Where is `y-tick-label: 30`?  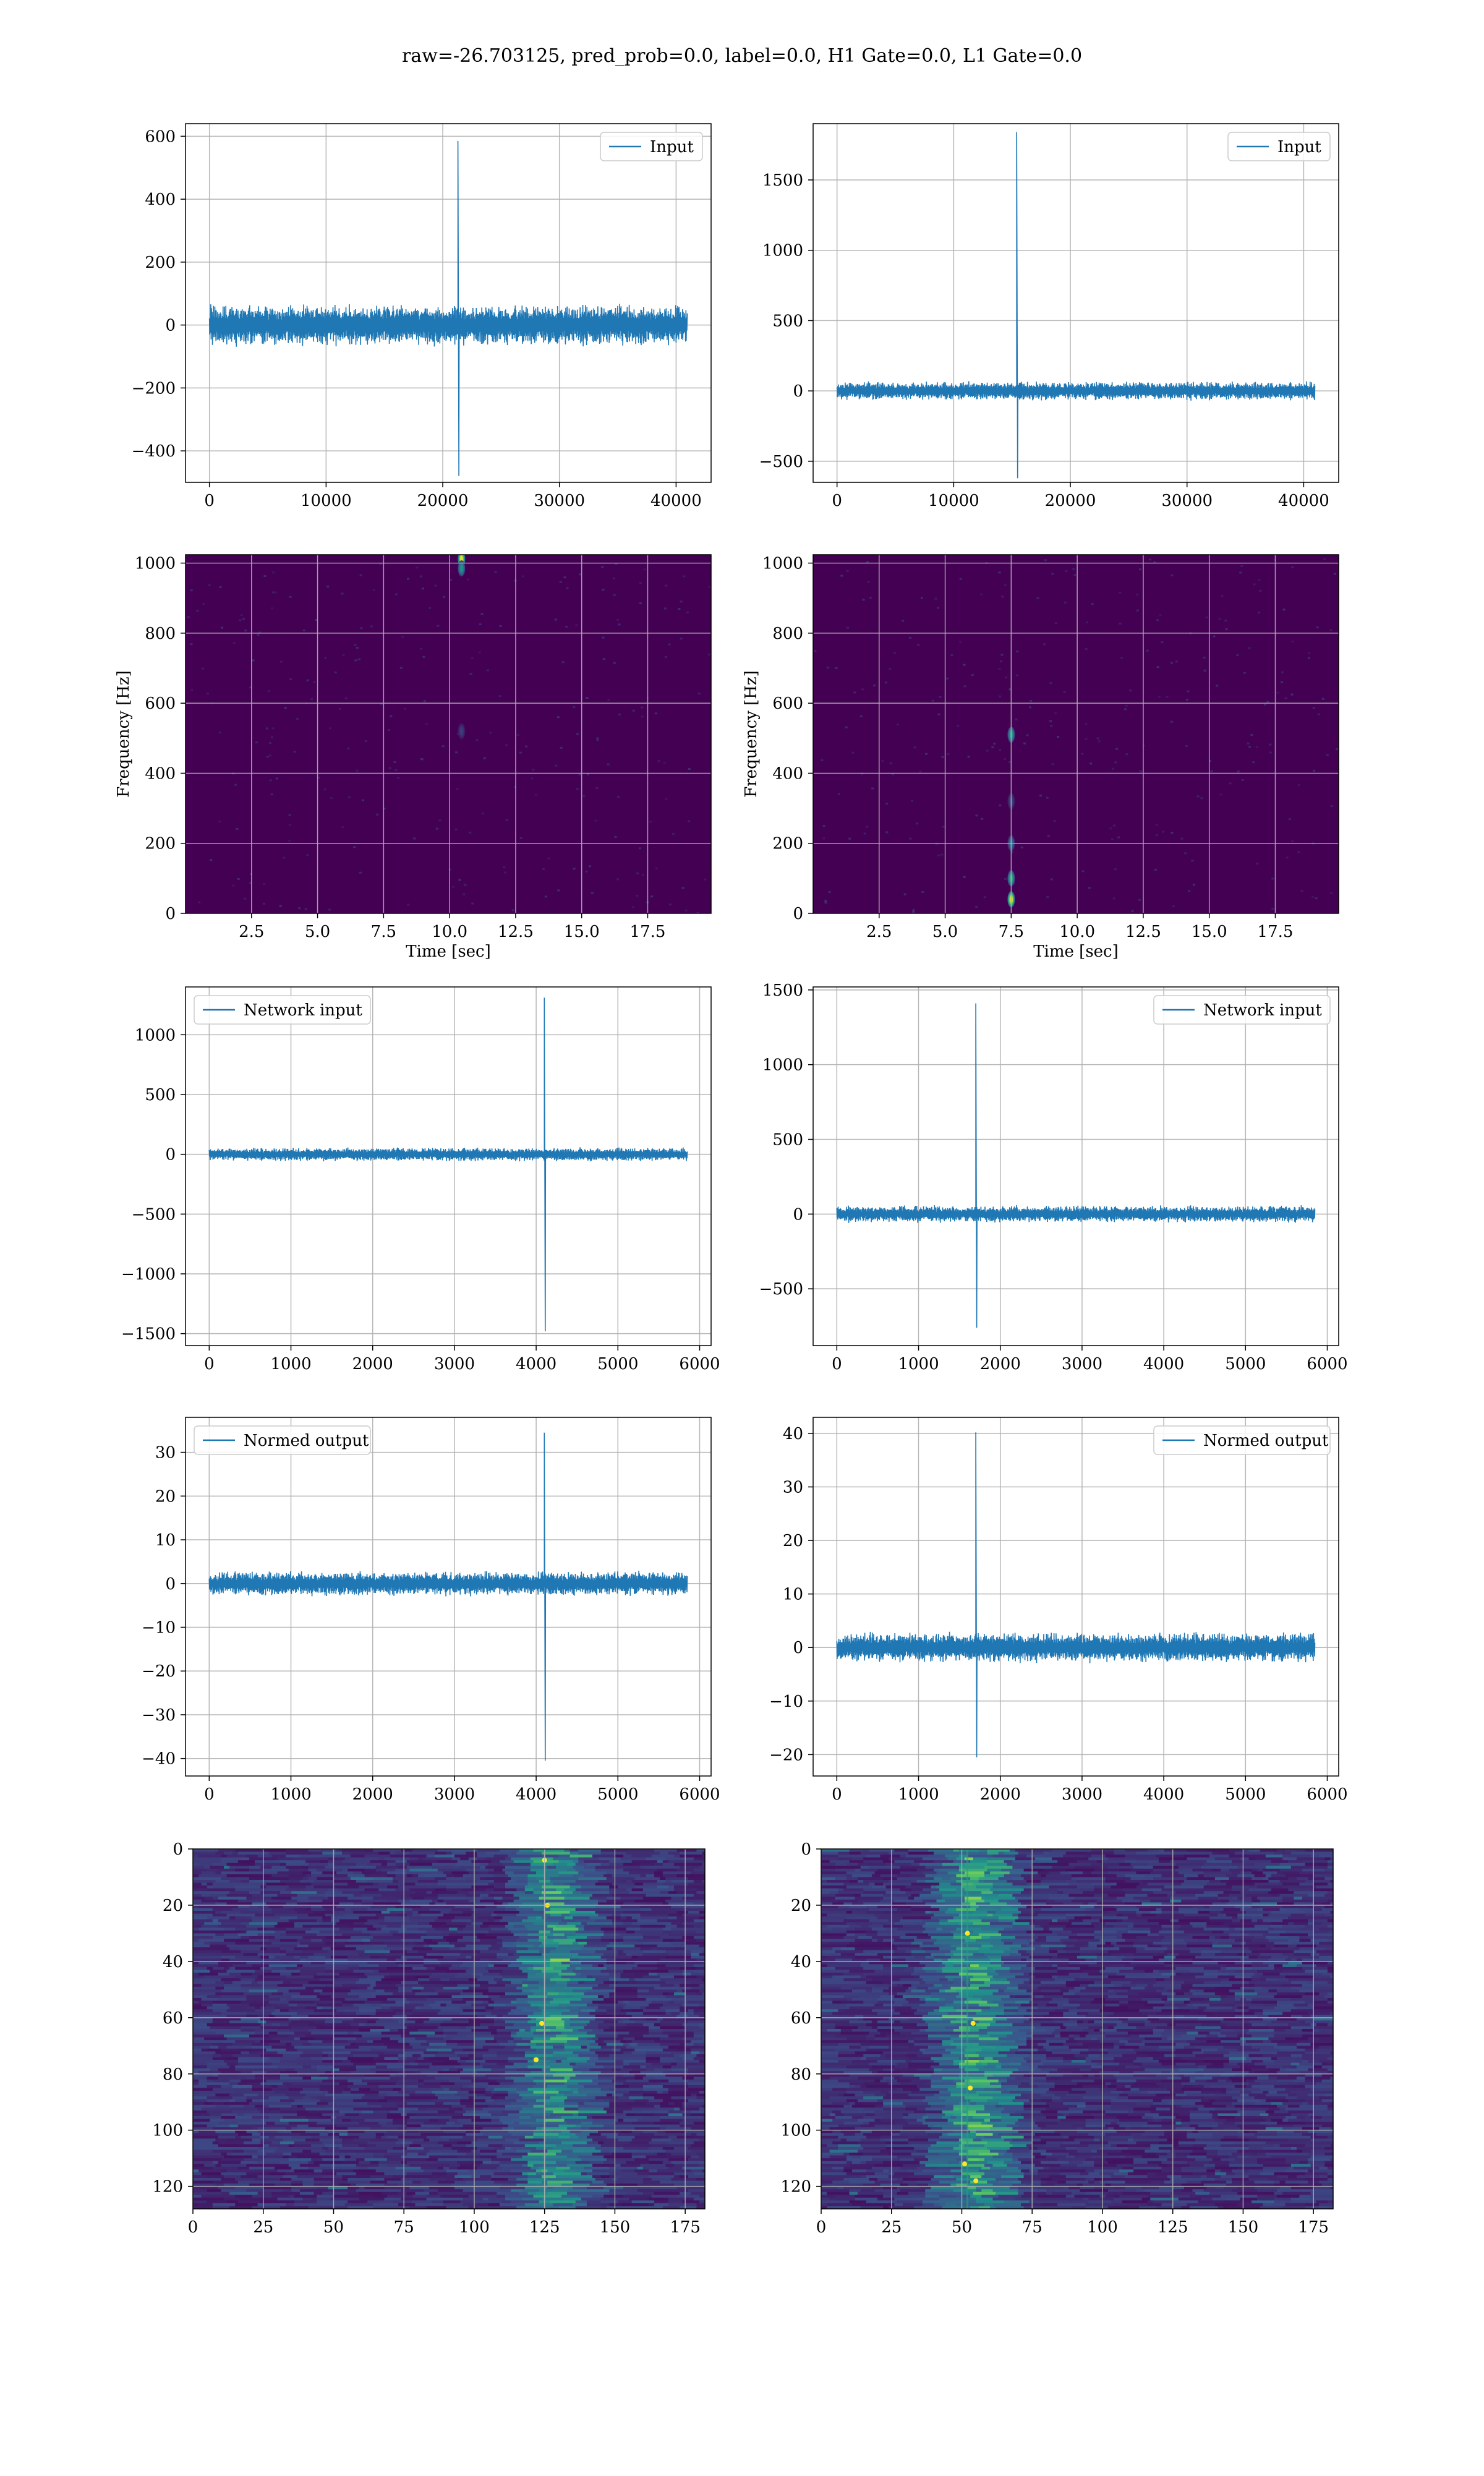 y-tick-label: 30 is located at coordinates (165, 1453).